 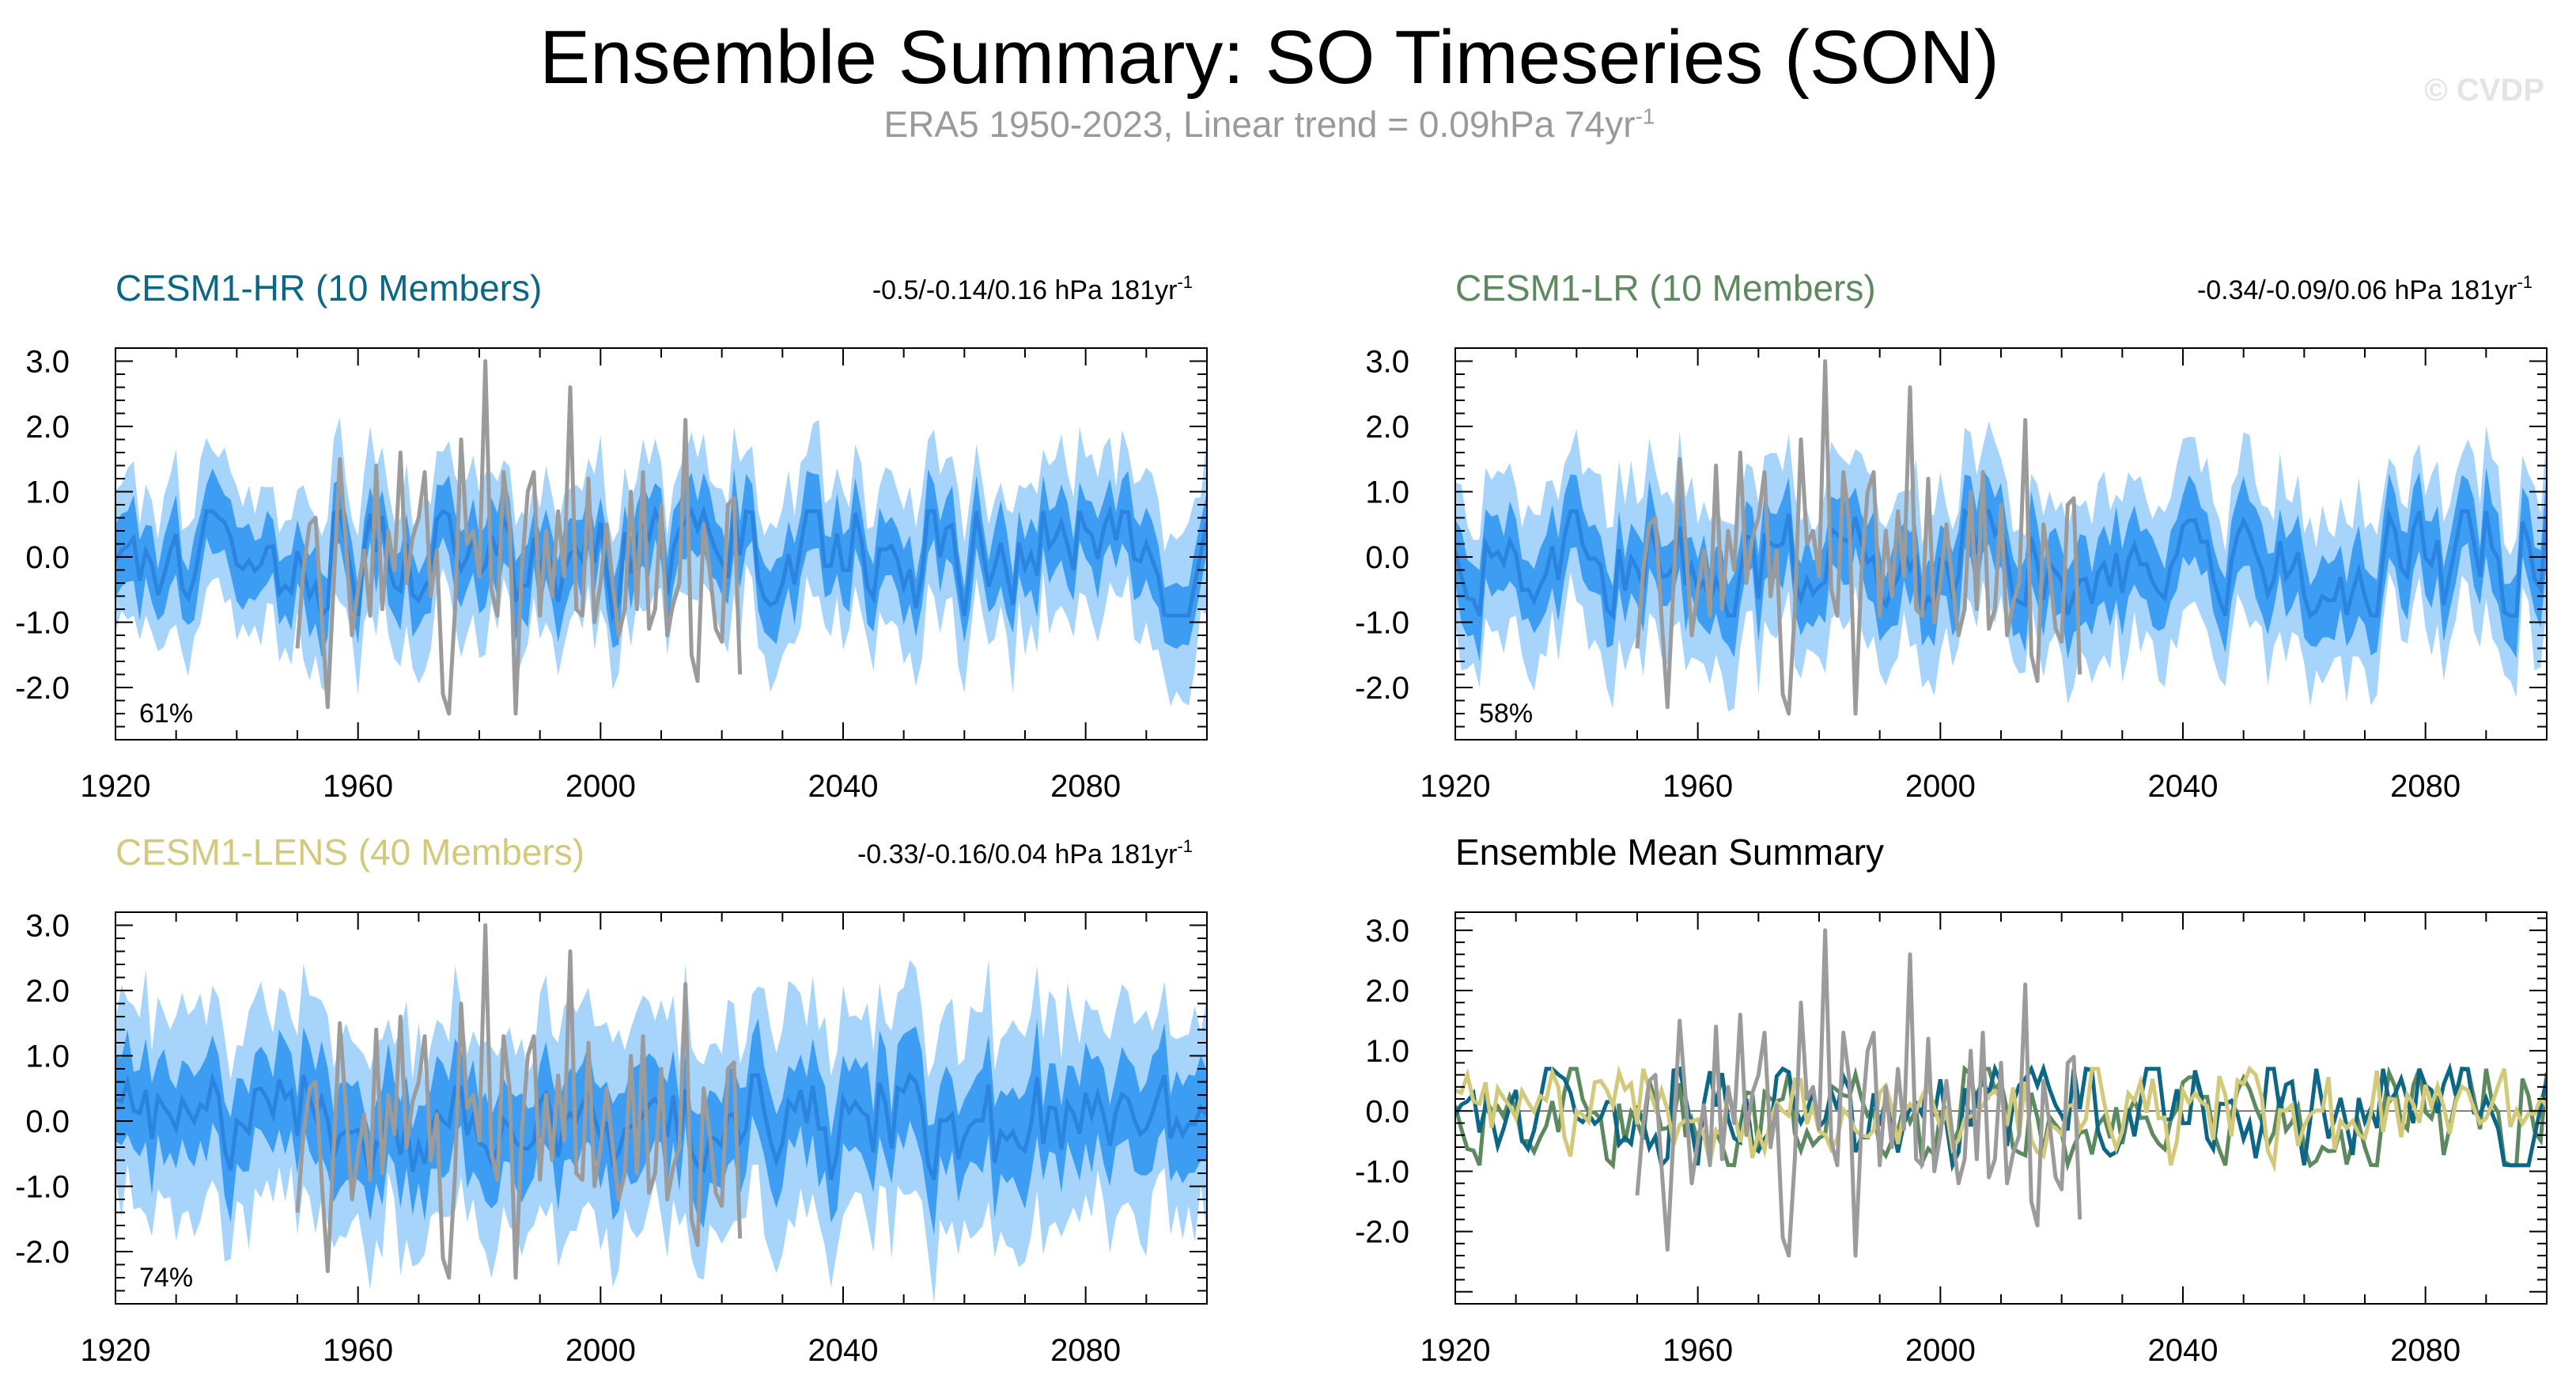 What do you see at coordinates (1033, 288) in the screenshot?
I see `panel-trend-hr: -0.5/-0.14/0.16 hPa 181yr-1` at bounding box center [1033, 288].